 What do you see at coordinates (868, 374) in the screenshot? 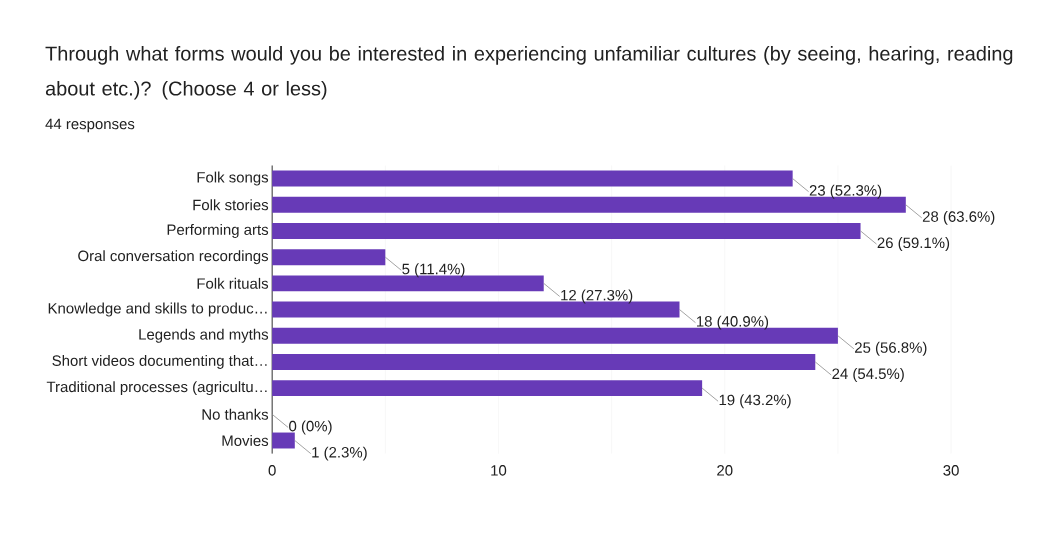
I see `data-label: 24 (54.5%)` at bounding box center [868, 374].